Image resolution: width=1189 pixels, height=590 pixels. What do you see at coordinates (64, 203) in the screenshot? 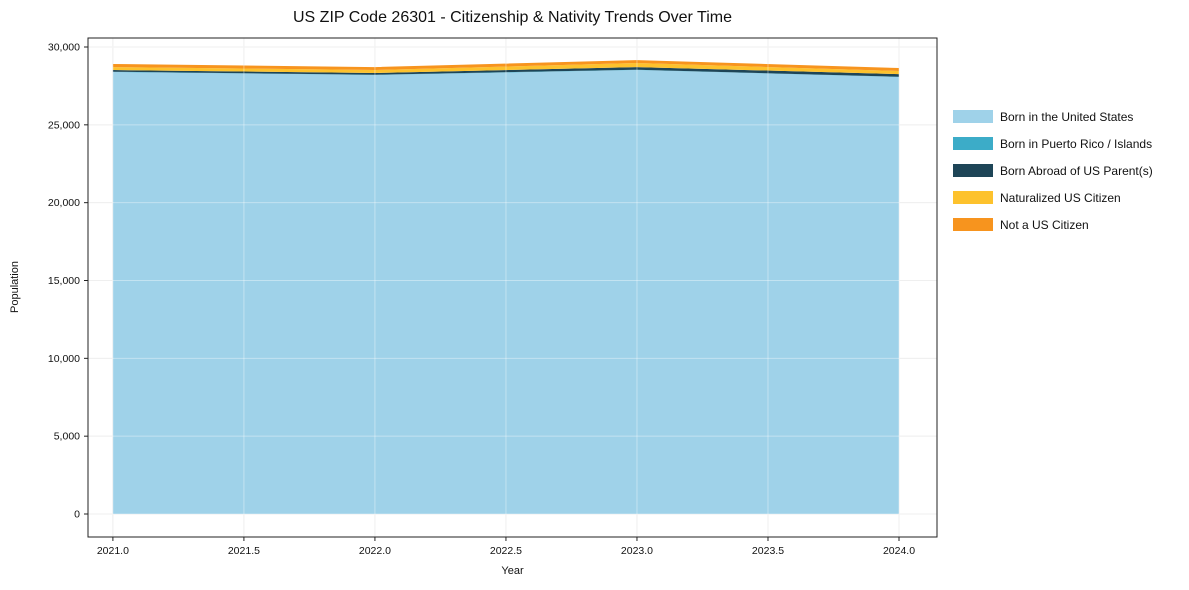
I see `y-tick-label: 20,000` at bounding box center [64, 203].